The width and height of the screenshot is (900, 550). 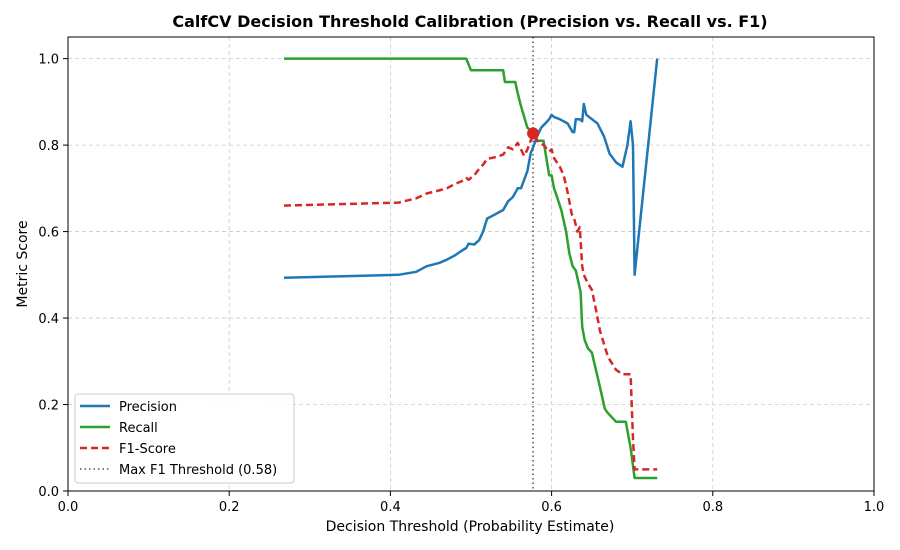 I want to click on x-tick-label: 0.6, so click(x=551, y=507).